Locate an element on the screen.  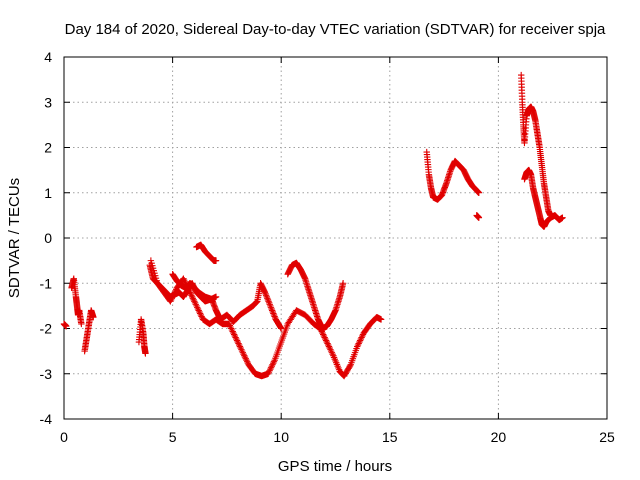
series-seg4 is located at coordinates (142, 336).